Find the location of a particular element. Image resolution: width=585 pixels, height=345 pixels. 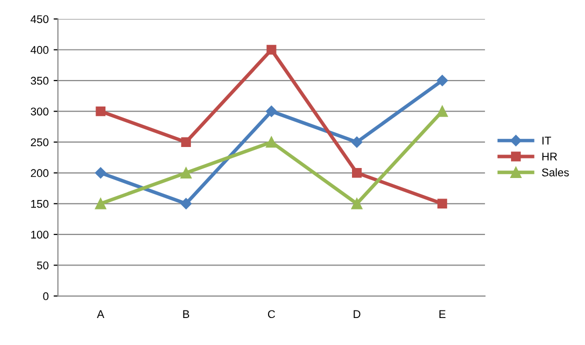

x-tick-label: C is located at coordinates (272, 314).